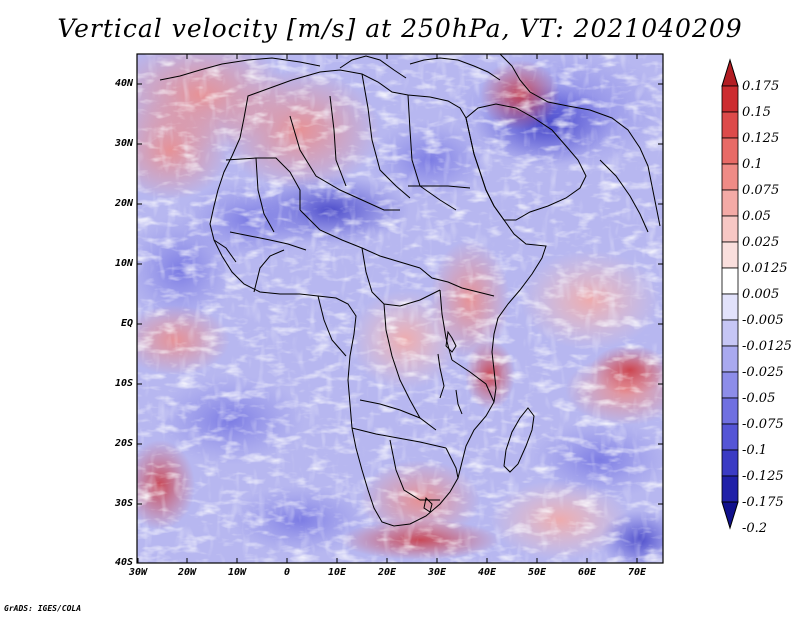 This screenshot has height=618, width=800. Describe the element at coordinates (487, 572) in the screenshot. I see `lon-label: 40E` at that location.